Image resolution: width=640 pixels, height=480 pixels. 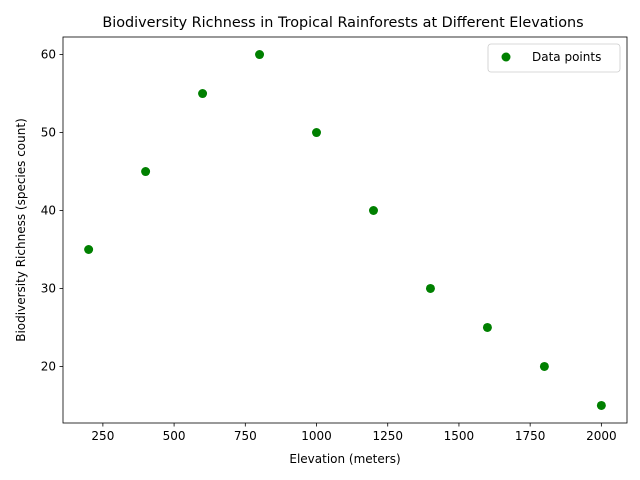 What do you see at coordinates (21, 230) in the screenshot?
I see `y-axis-label: Biodiversity Richness (species count)` at bounding box center [21, 230].